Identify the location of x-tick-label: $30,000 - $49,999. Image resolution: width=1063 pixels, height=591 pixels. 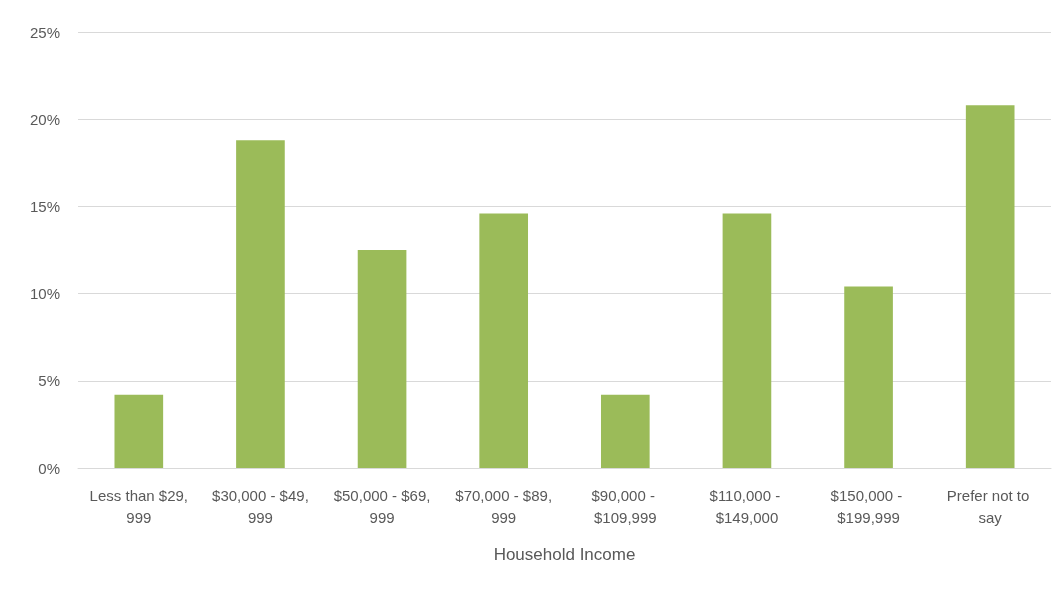
(260, 506).